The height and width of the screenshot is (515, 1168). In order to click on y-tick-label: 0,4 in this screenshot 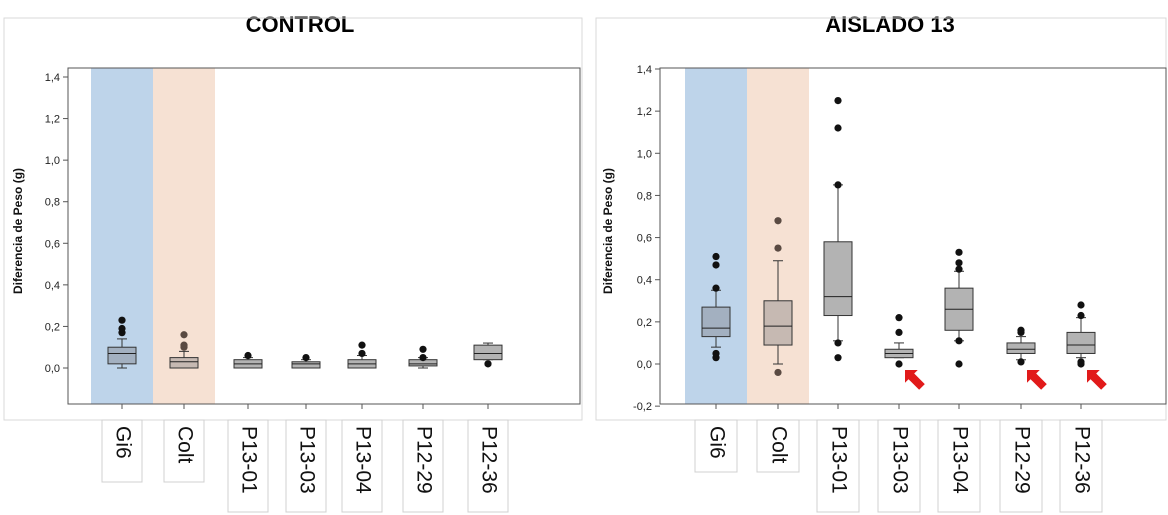, I will do `click(644, 281)`.